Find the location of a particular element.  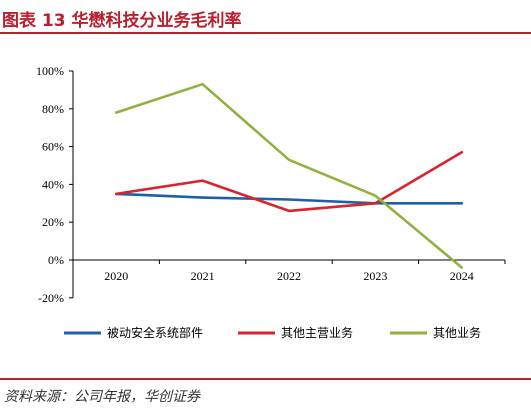

y-tick-label: 60% is located at coordinates (53, 147).